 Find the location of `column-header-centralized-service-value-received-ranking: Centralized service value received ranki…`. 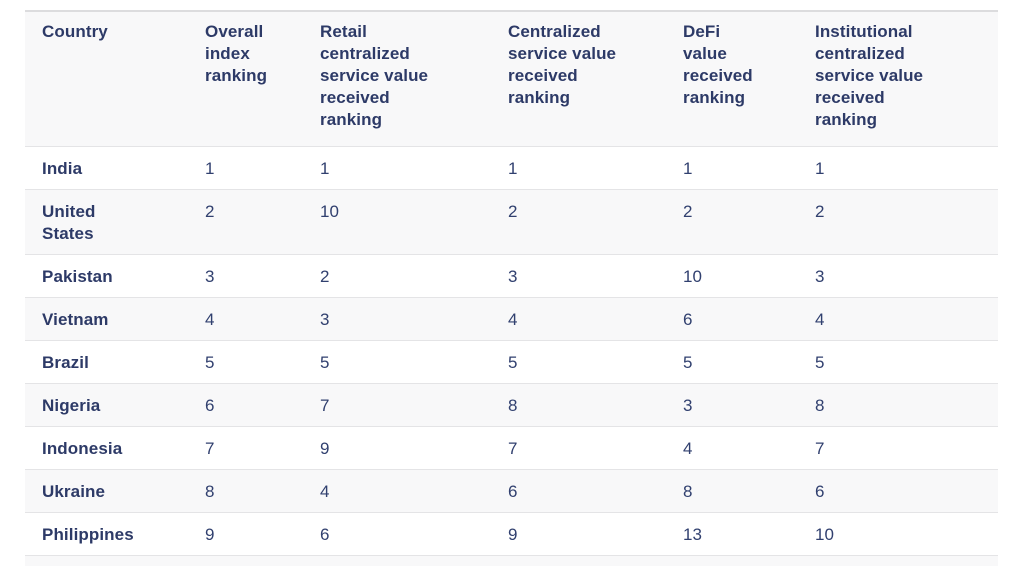

column-header-centralized-service-value-received-ranking: Centralized service value received ranki… is located at coordinates (578, 78).